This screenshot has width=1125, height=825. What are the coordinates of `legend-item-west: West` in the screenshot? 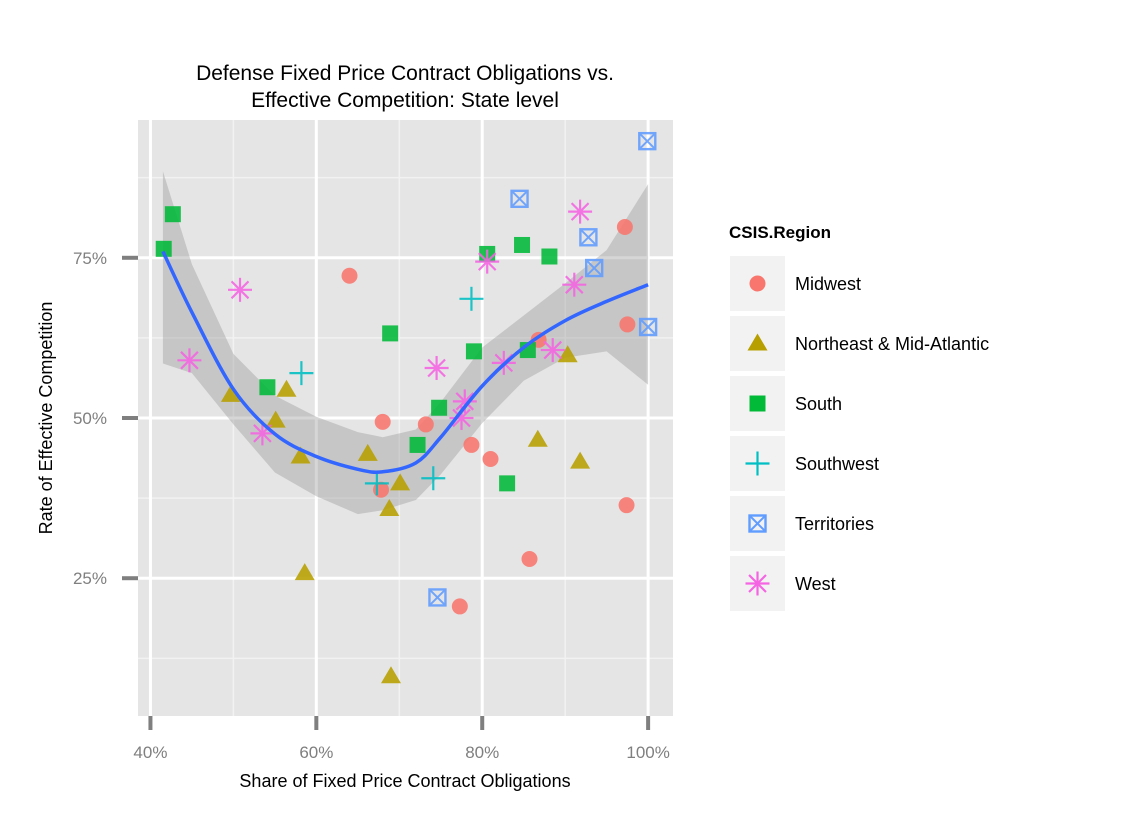 It's located at (783, 583).